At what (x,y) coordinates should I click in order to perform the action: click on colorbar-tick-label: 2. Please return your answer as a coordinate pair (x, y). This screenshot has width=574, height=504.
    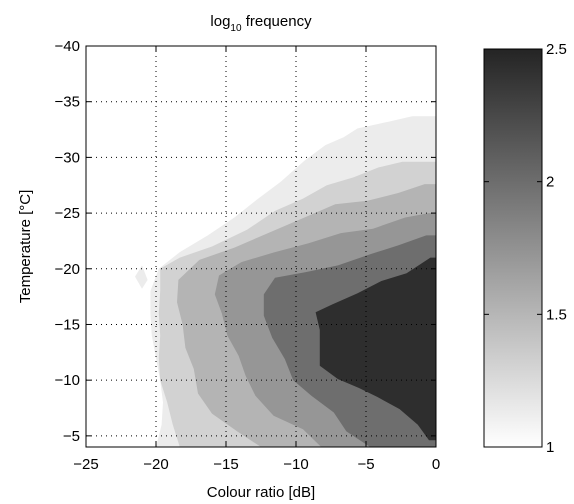
    Looking at the image, I should click on (550, 182).